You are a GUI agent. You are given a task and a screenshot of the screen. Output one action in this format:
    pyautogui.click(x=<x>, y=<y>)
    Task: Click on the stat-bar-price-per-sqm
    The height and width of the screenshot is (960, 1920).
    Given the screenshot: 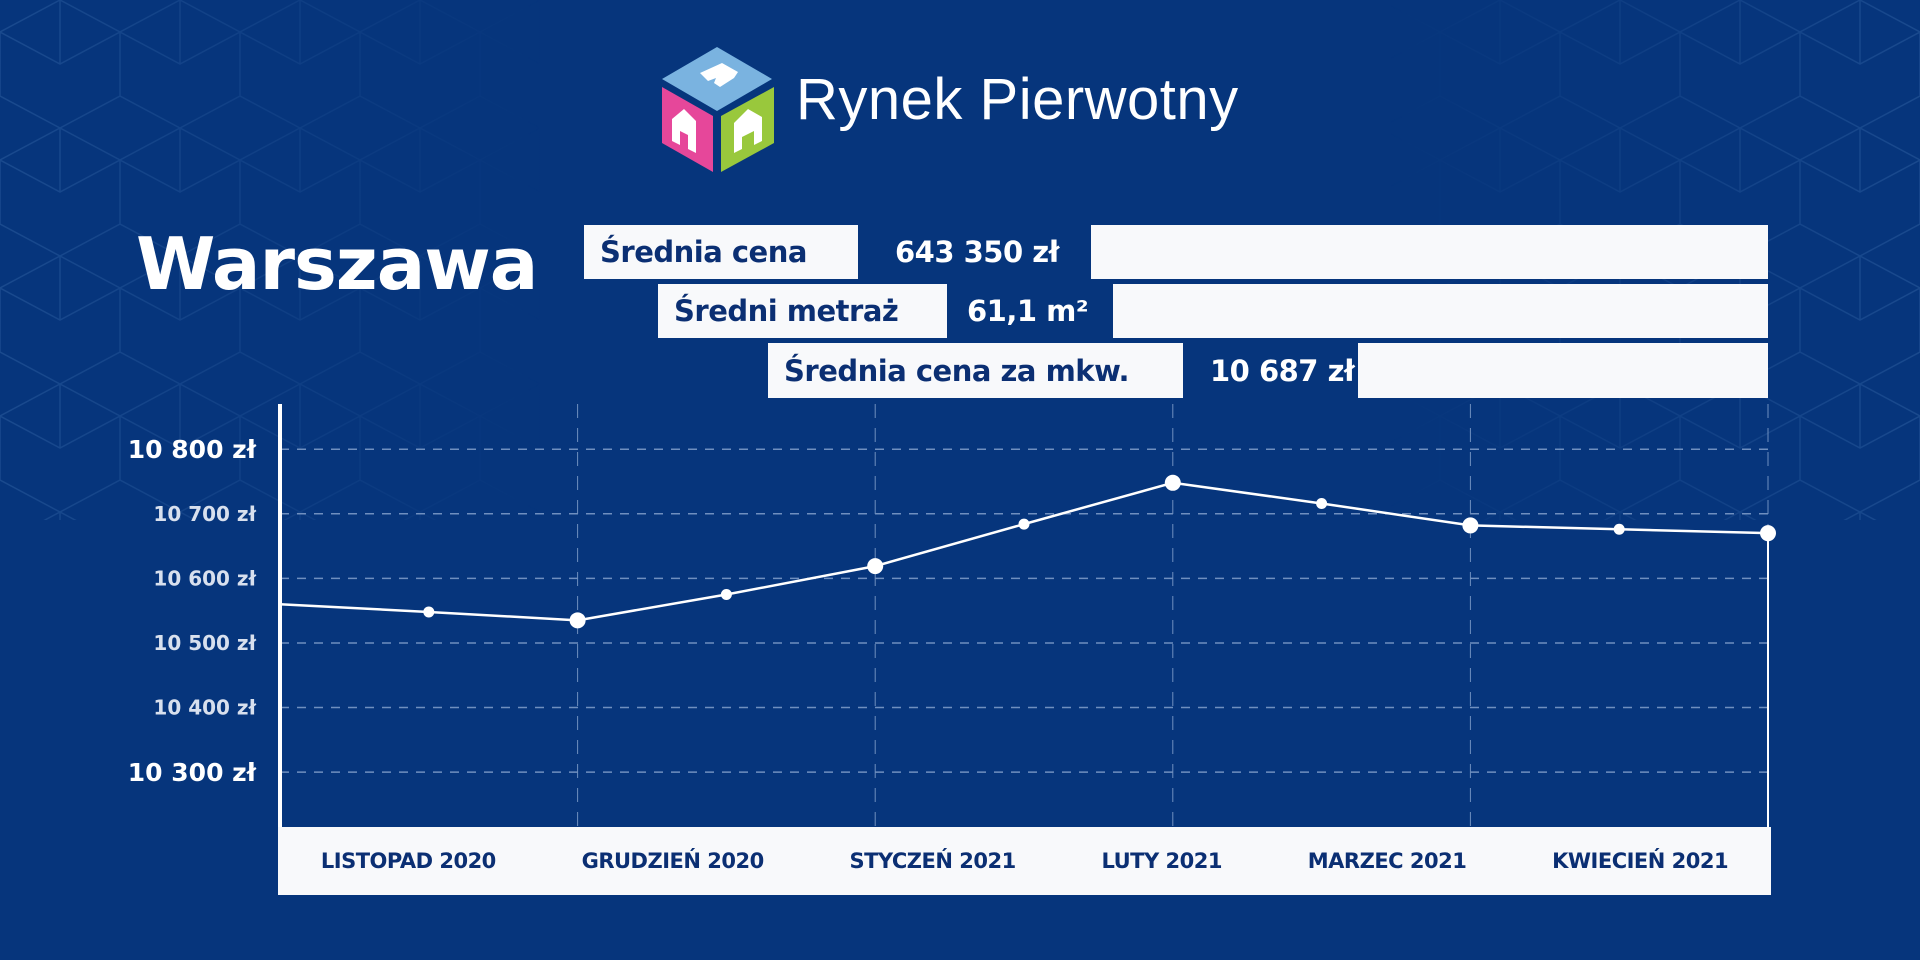 What is the action you would take?
    pyautogui.click(x=1563, y=370)
    